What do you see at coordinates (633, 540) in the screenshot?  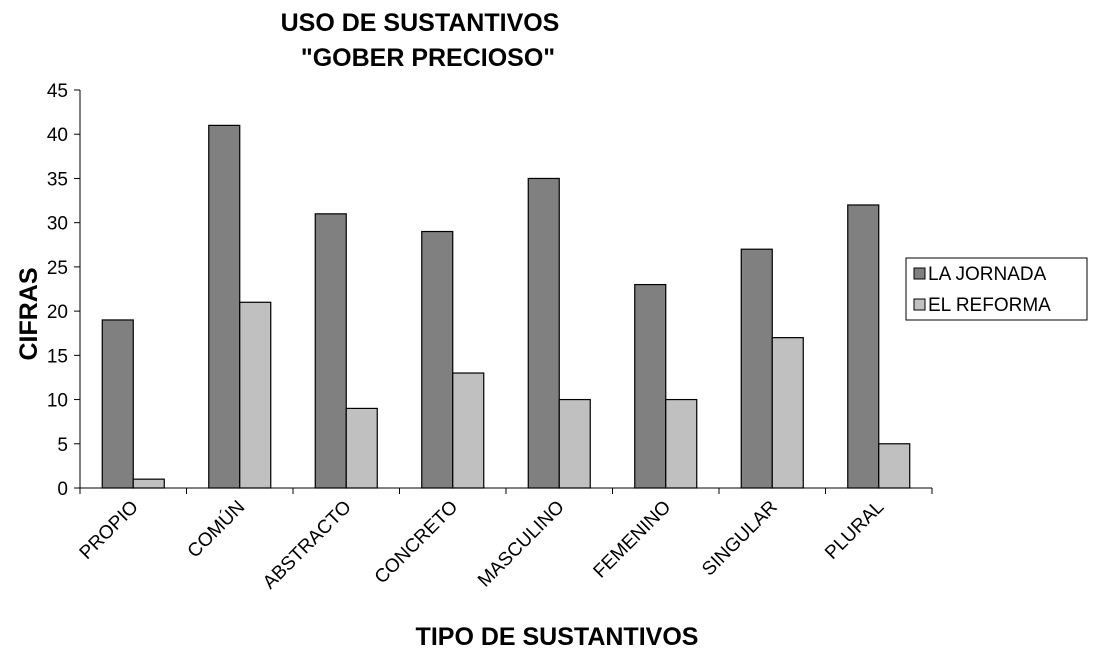 I see `x-tick-label: FEMENINO` at bounding box center [633, 540].